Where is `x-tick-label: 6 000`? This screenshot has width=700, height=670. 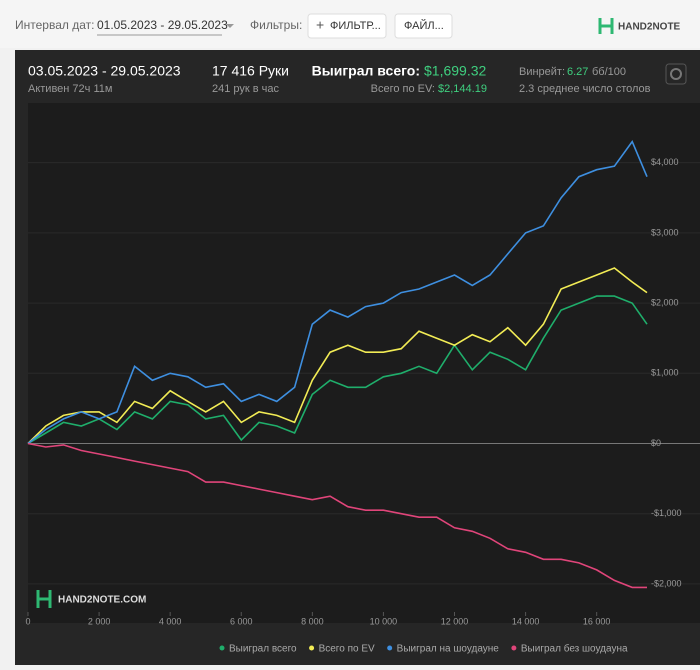 x-tick-label: 6 000 is located at coordinates (241, 621).